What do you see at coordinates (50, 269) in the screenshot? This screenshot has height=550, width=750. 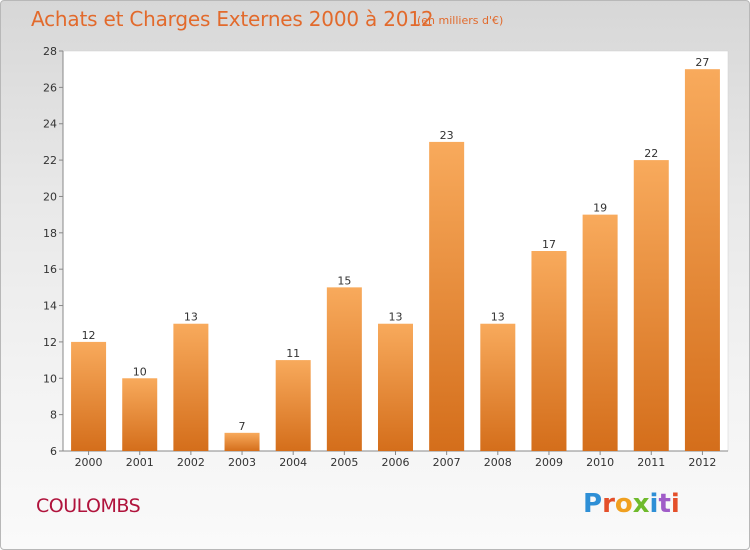 I see `y-tick-label: 16` at bounding box center [50, 269].